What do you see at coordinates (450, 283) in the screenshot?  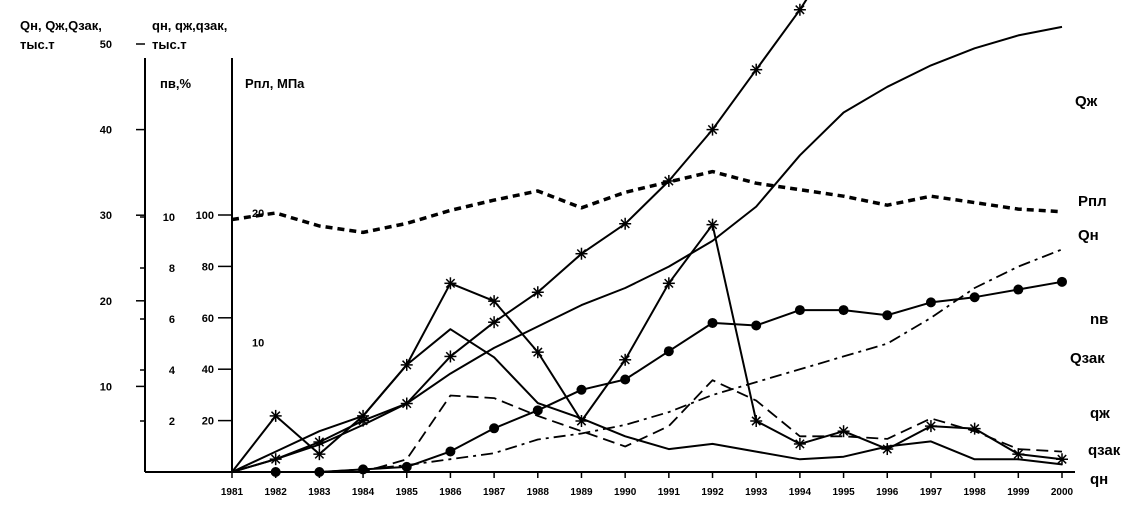 I see `series-5-point-1986` at bounding box center [450, 283].